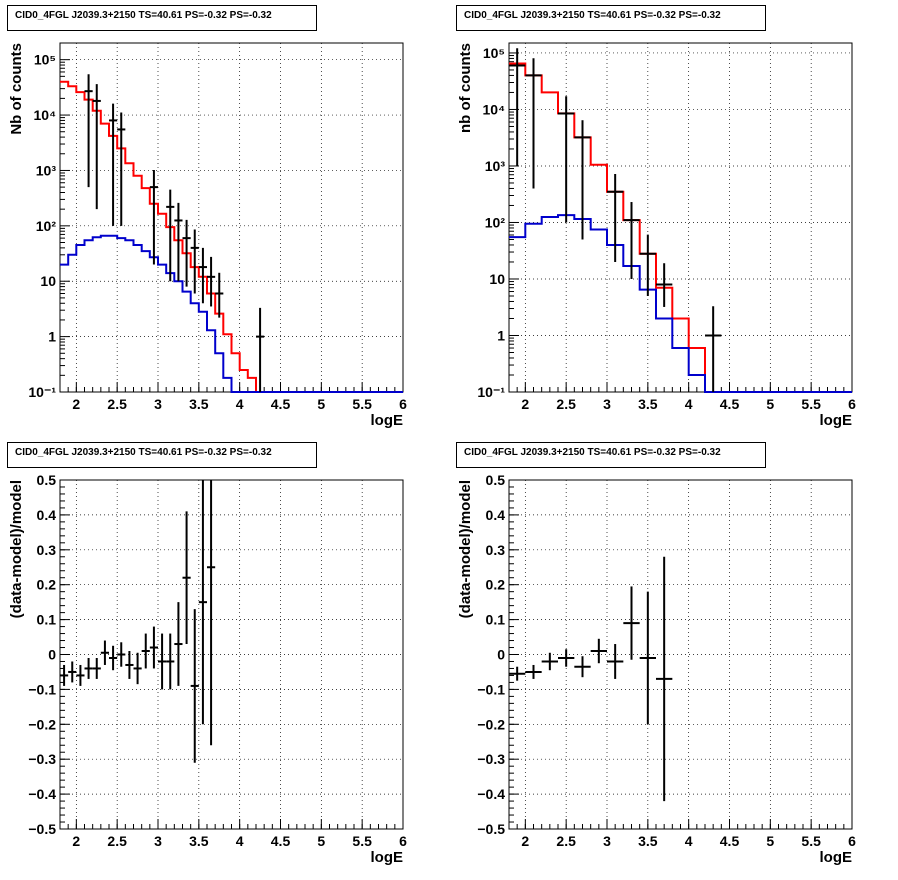 The width and height of the screenshot is (898, 880). What do you see at coordinates (47, 550) in the screenshot?
I see `y-tick-label: 0.3` at bounding box center [47, 550].